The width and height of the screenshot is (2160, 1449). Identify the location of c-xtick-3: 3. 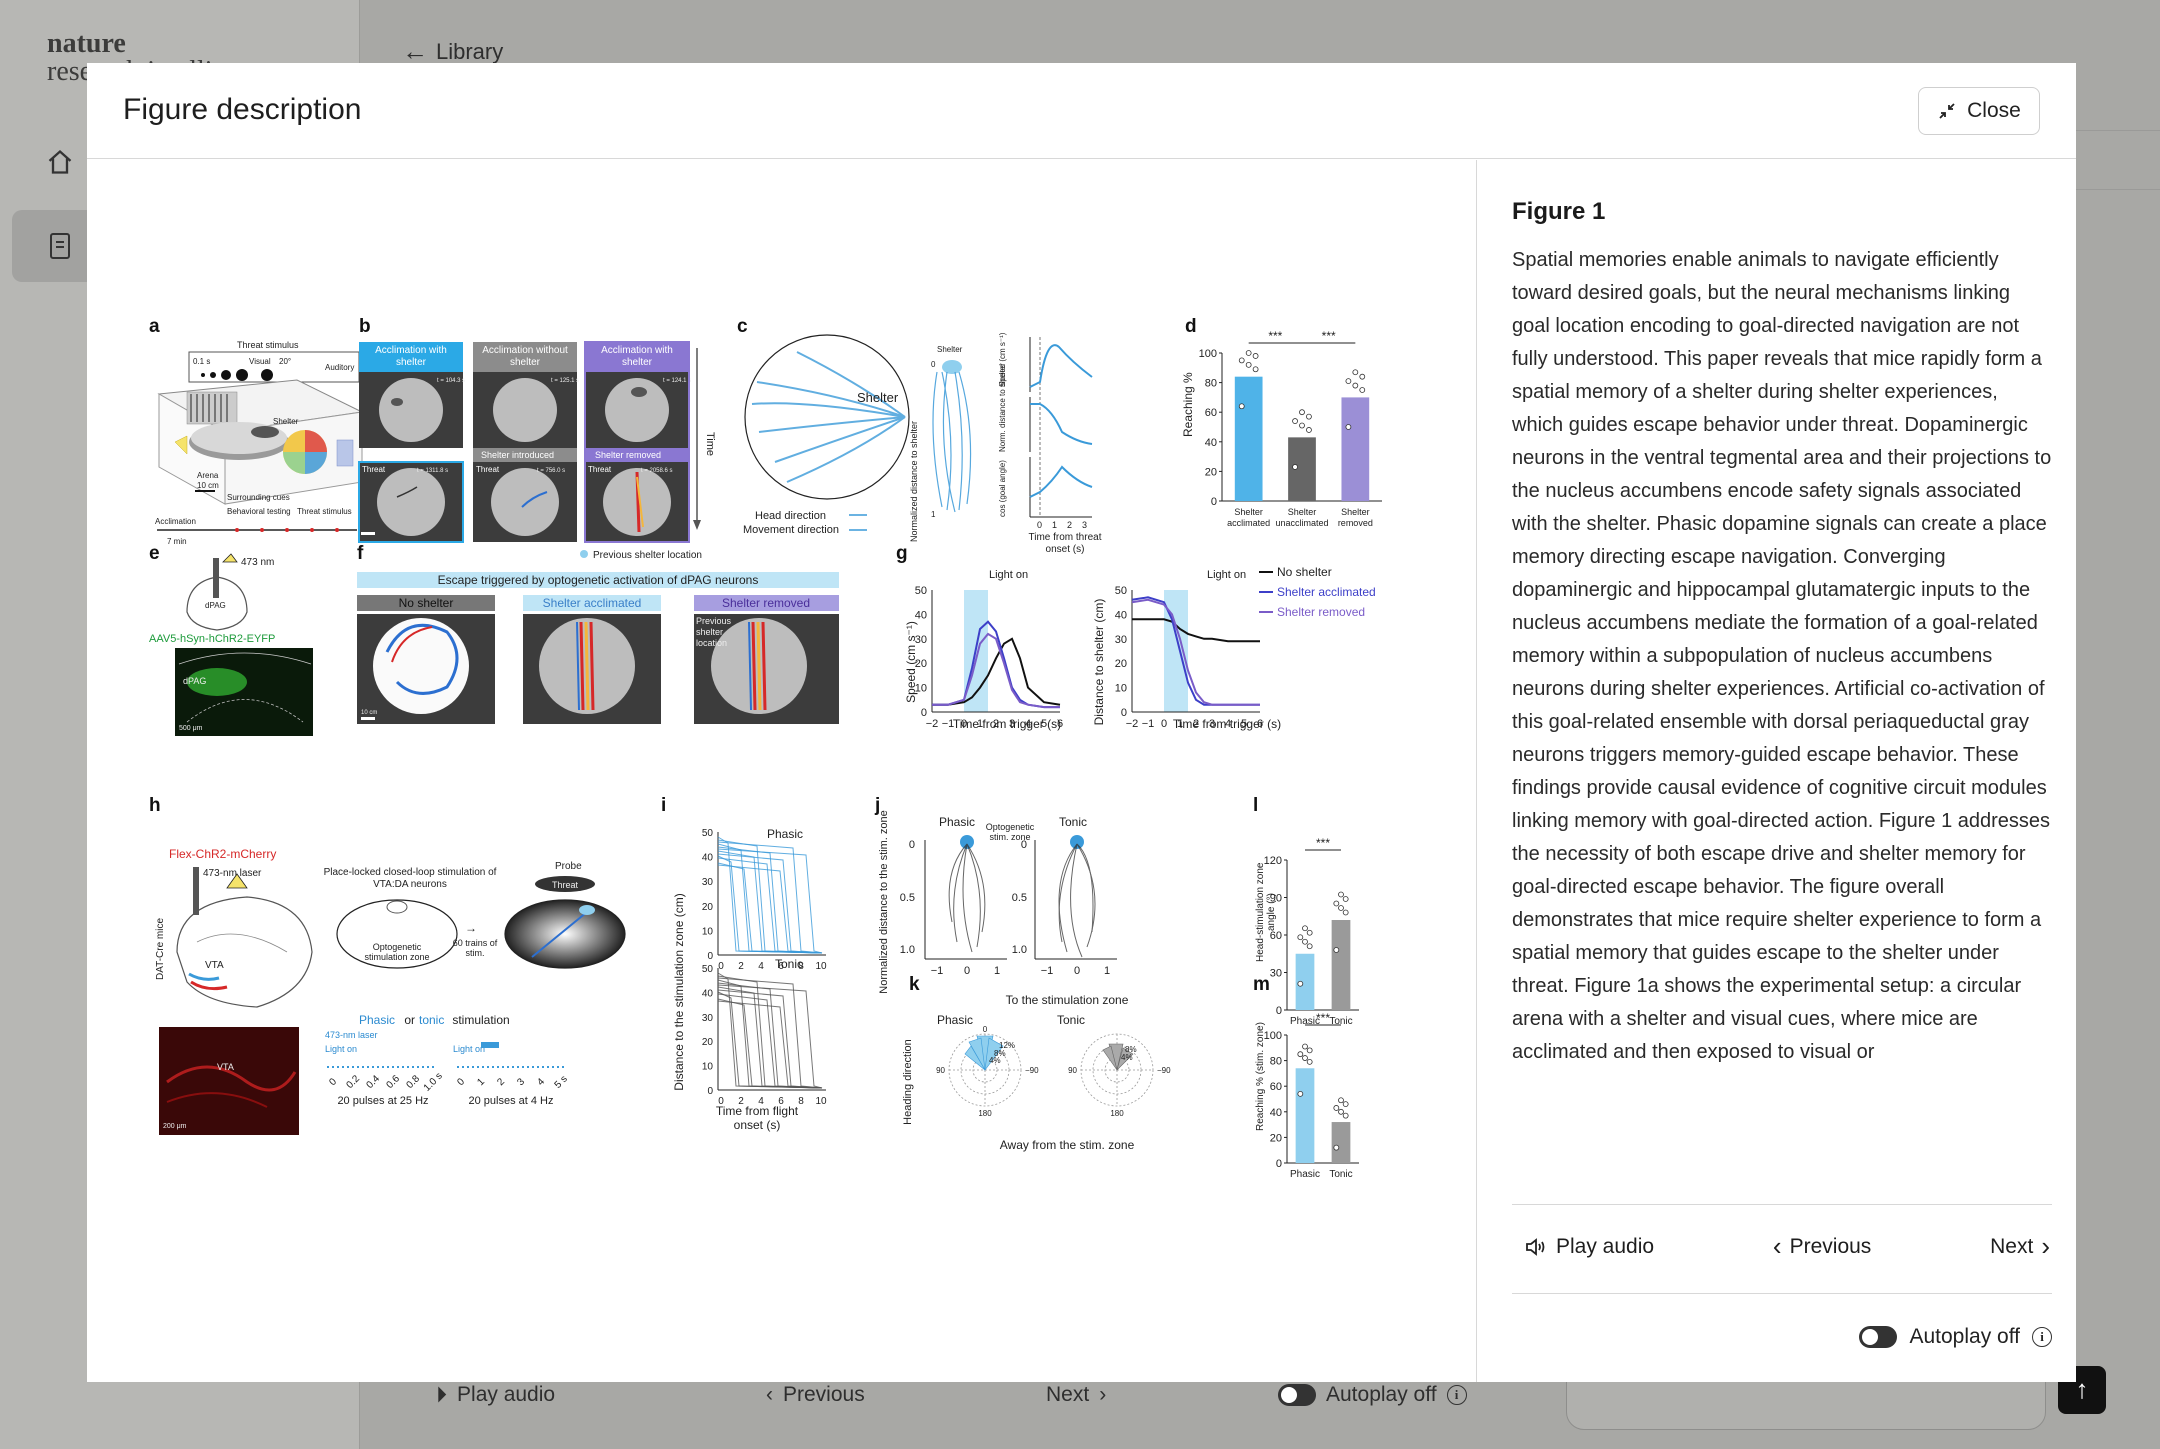
(1084, 525).